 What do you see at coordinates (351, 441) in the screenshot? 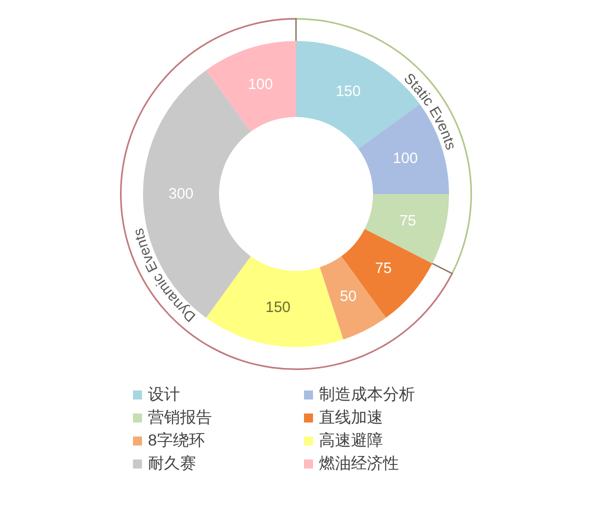
I see `legend-label: 高速避障` at bounding box center [351, 441].